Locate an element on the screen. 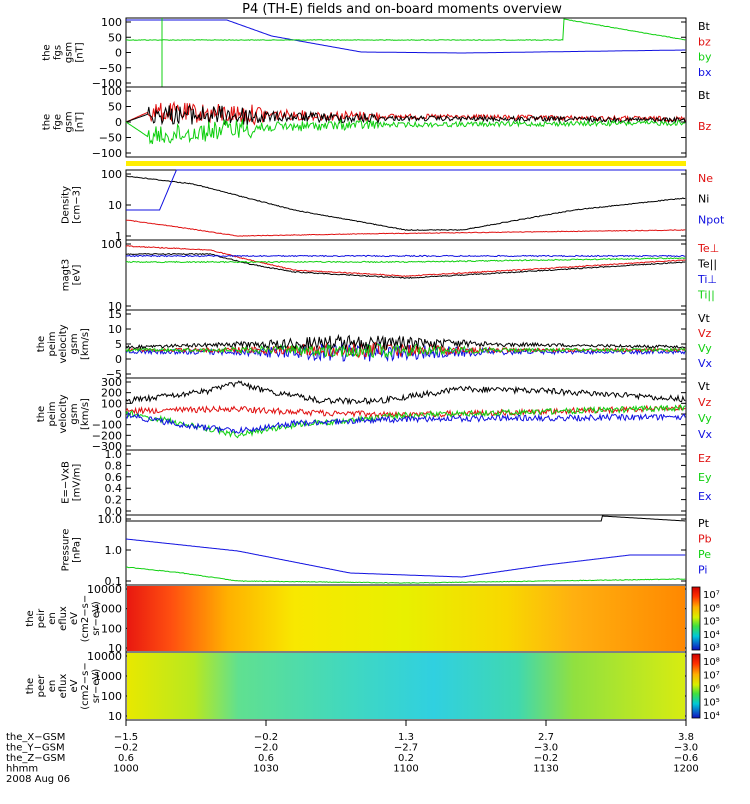 The height and width of the screenshot is (804, 750). density-npot is located at coordinates (406, 190).